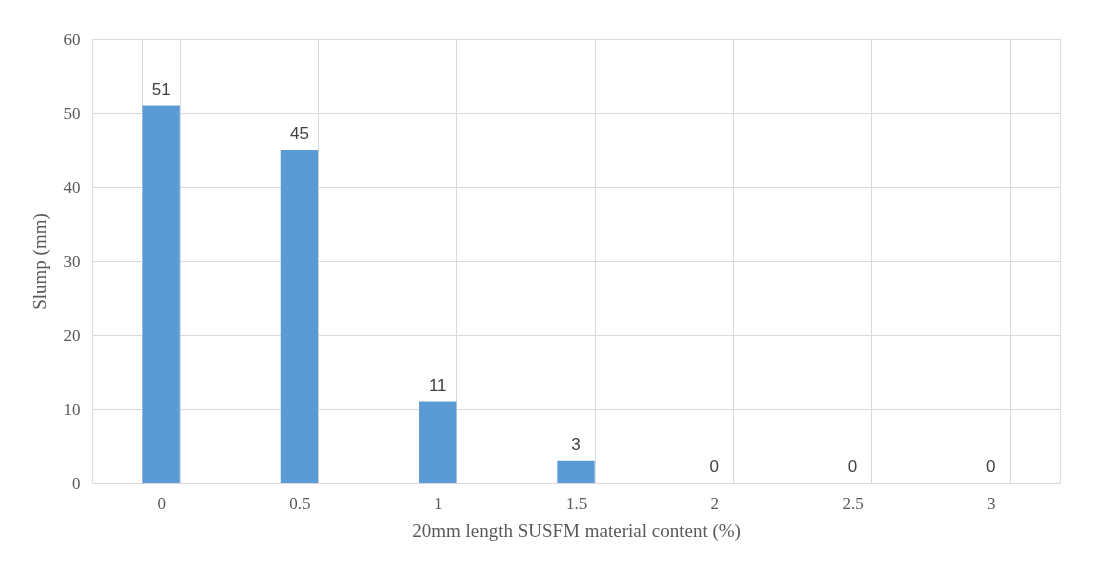 This screenshot has height=586, width=1109. Describe the element at coordinates (438, 503) in the screenshot. I see `x-tick-label: 1` at that location.